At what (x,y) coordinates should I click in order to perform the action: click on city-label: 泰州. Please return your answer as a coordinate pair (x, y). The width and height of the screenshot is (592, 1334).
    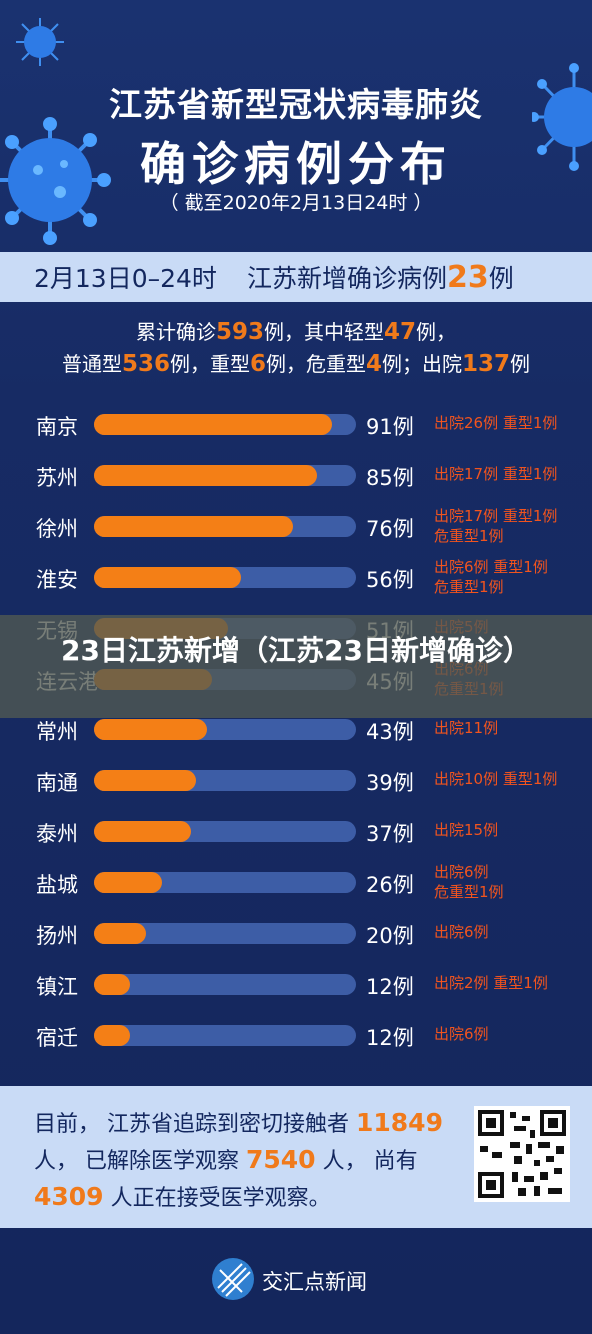
    Looking at the image, I should click on (57, 834).